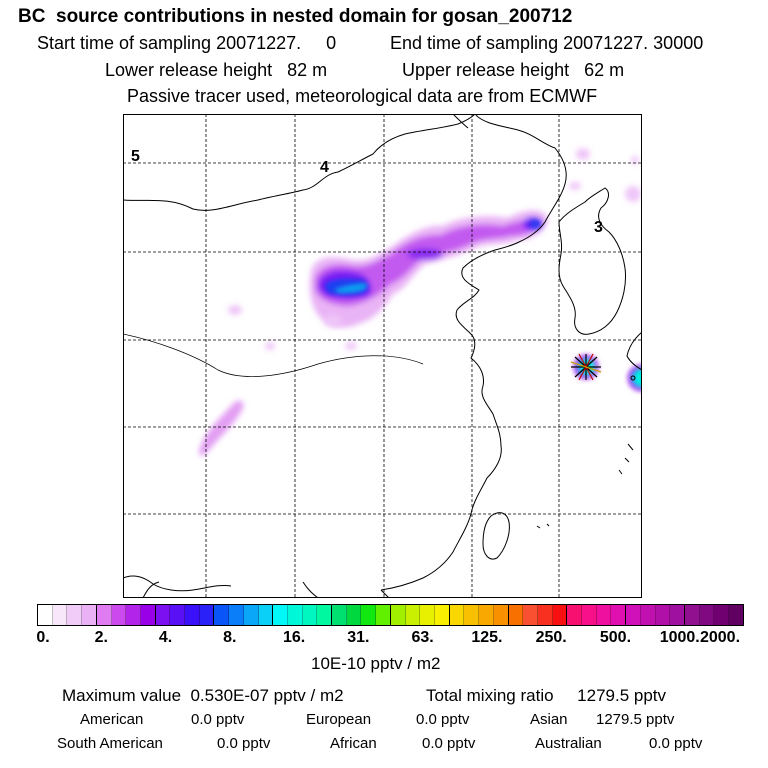 Image resolution: width=768 pixels, height=768 pixels. Describe the element at coordinates (441, 420) in the screenshot. I see `china-coast` at that location.